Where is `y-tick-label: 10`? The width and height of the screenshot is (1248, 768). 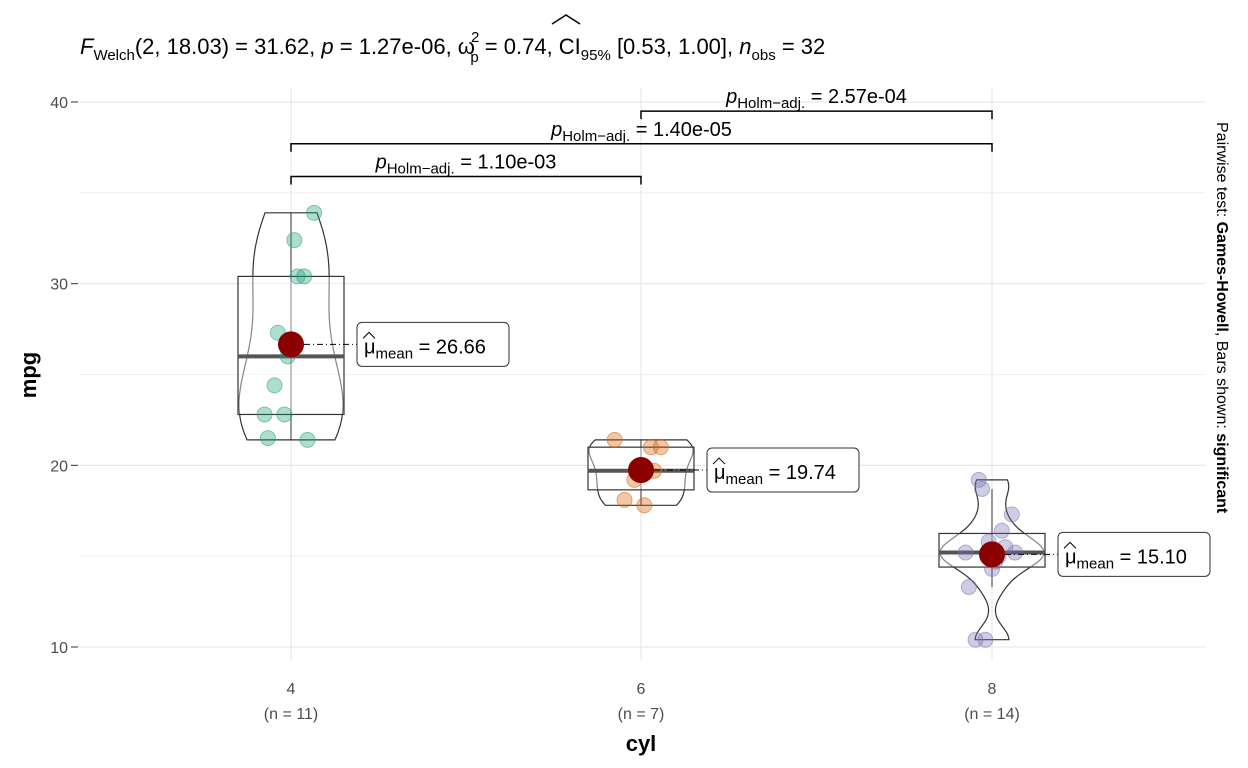
y-tick-label: 10 is located at coordinates (59, 648).